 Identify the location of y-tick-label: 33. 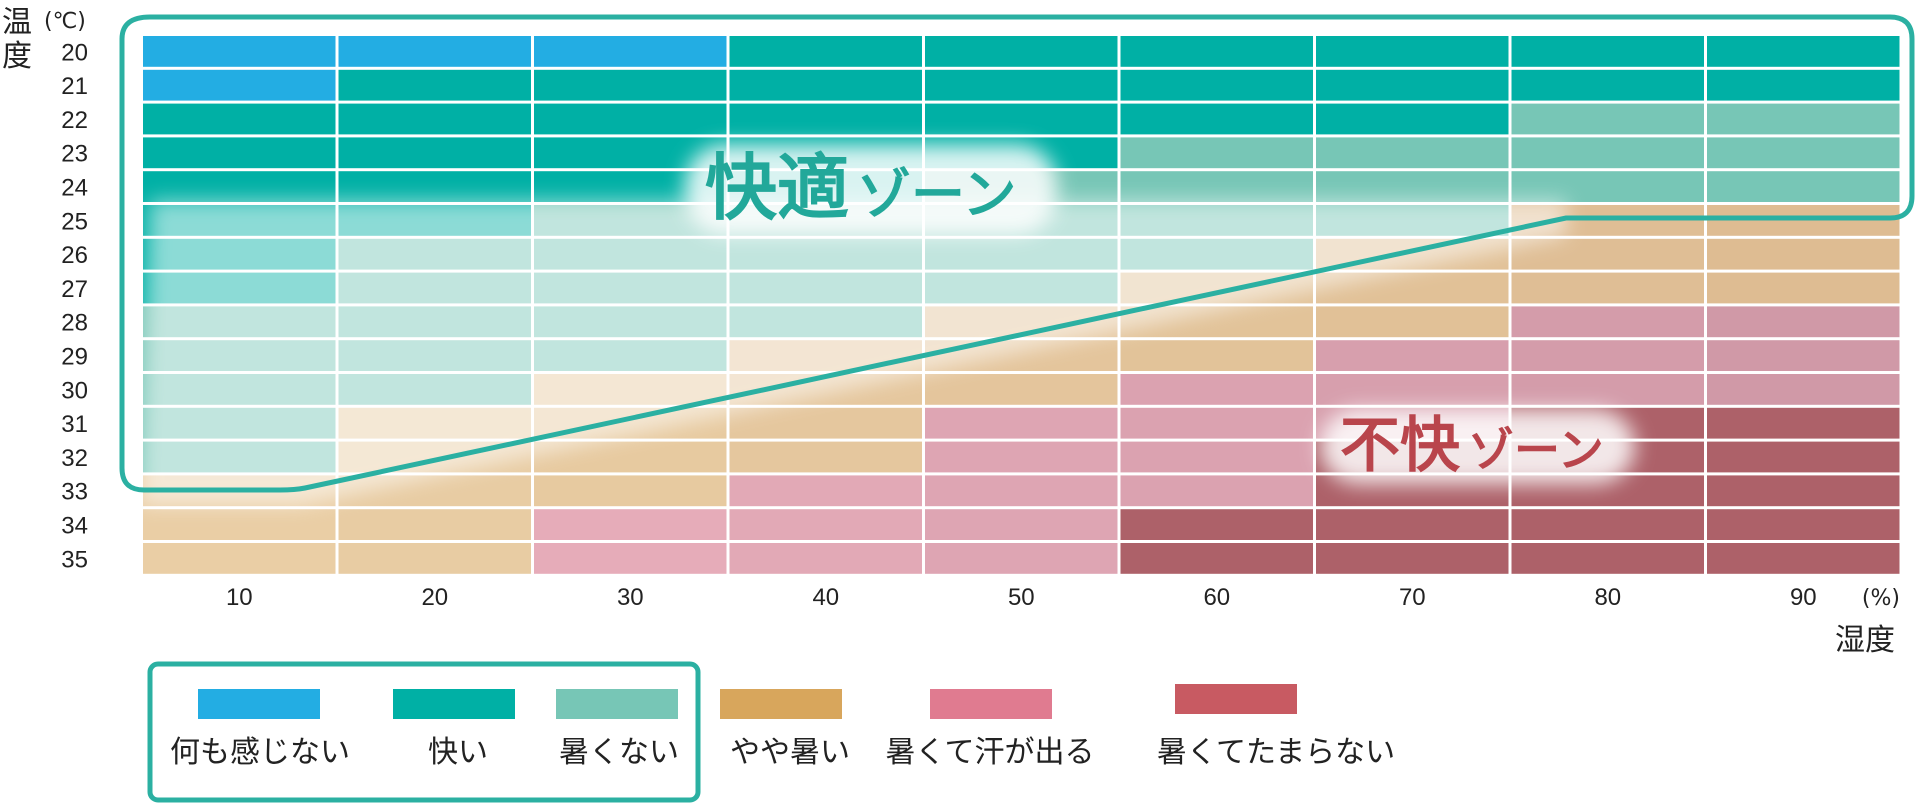
(74, 492).